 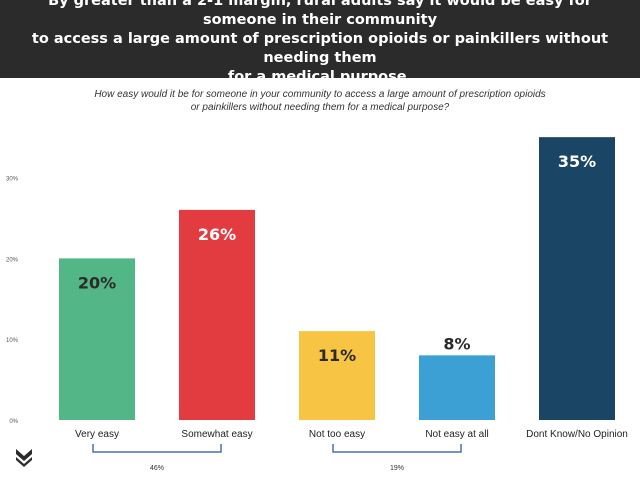 What do you see at coordinates (97, 282) in the screenshot?
I see `data-label: 20%` at bounding box center [97, 282].